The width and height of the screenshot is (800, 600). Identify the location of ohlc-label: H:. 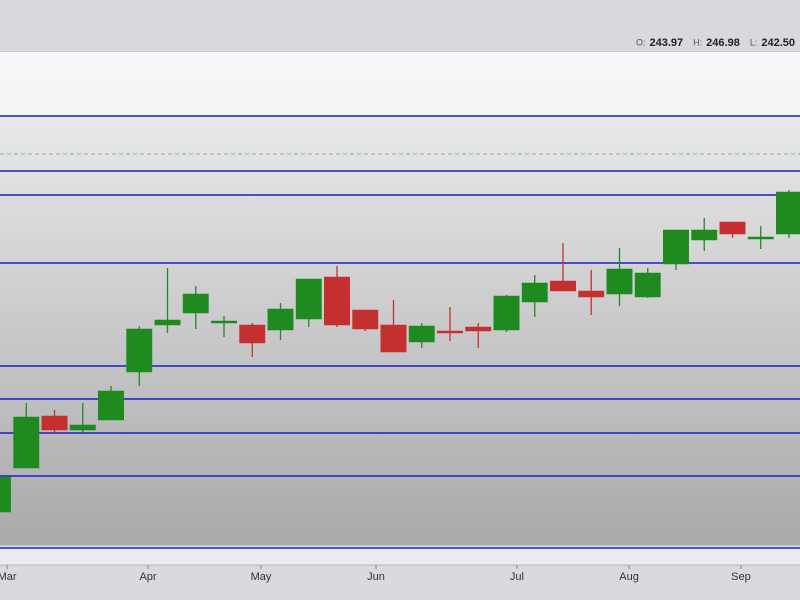
(697, 42).